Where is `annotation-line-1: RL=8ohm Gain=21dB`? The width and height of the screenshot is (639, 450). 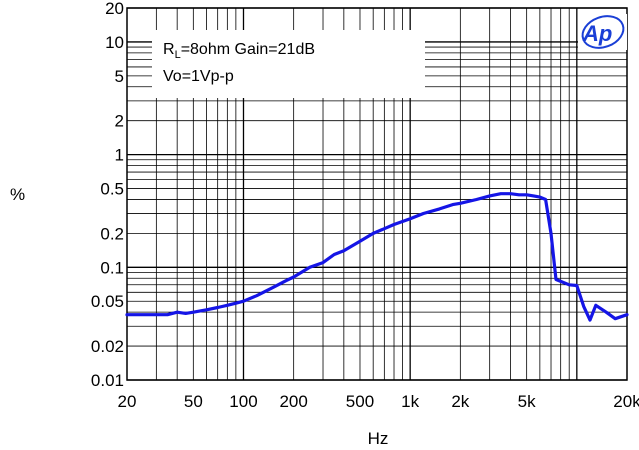
annotation-line-1: RL=8ohm Gain=21dB is located at coordinates (239, 51).